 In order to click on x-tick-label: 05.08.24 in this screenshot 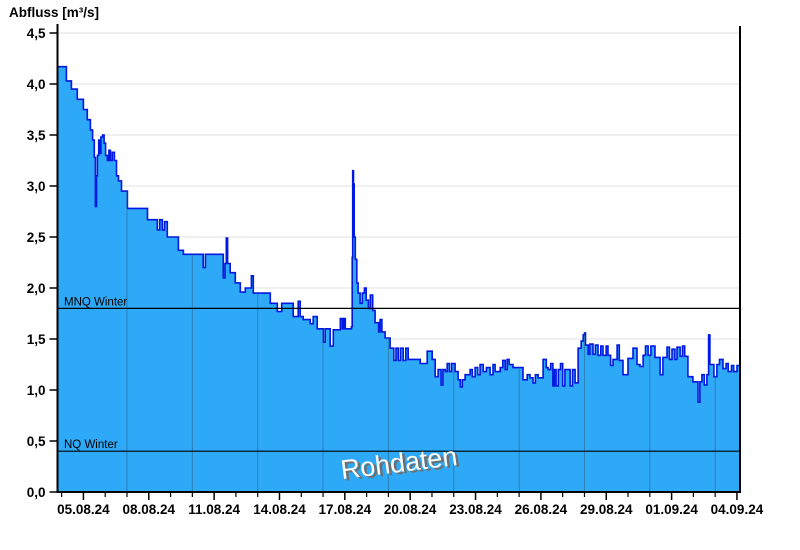, I will do `click(83, 509)`.